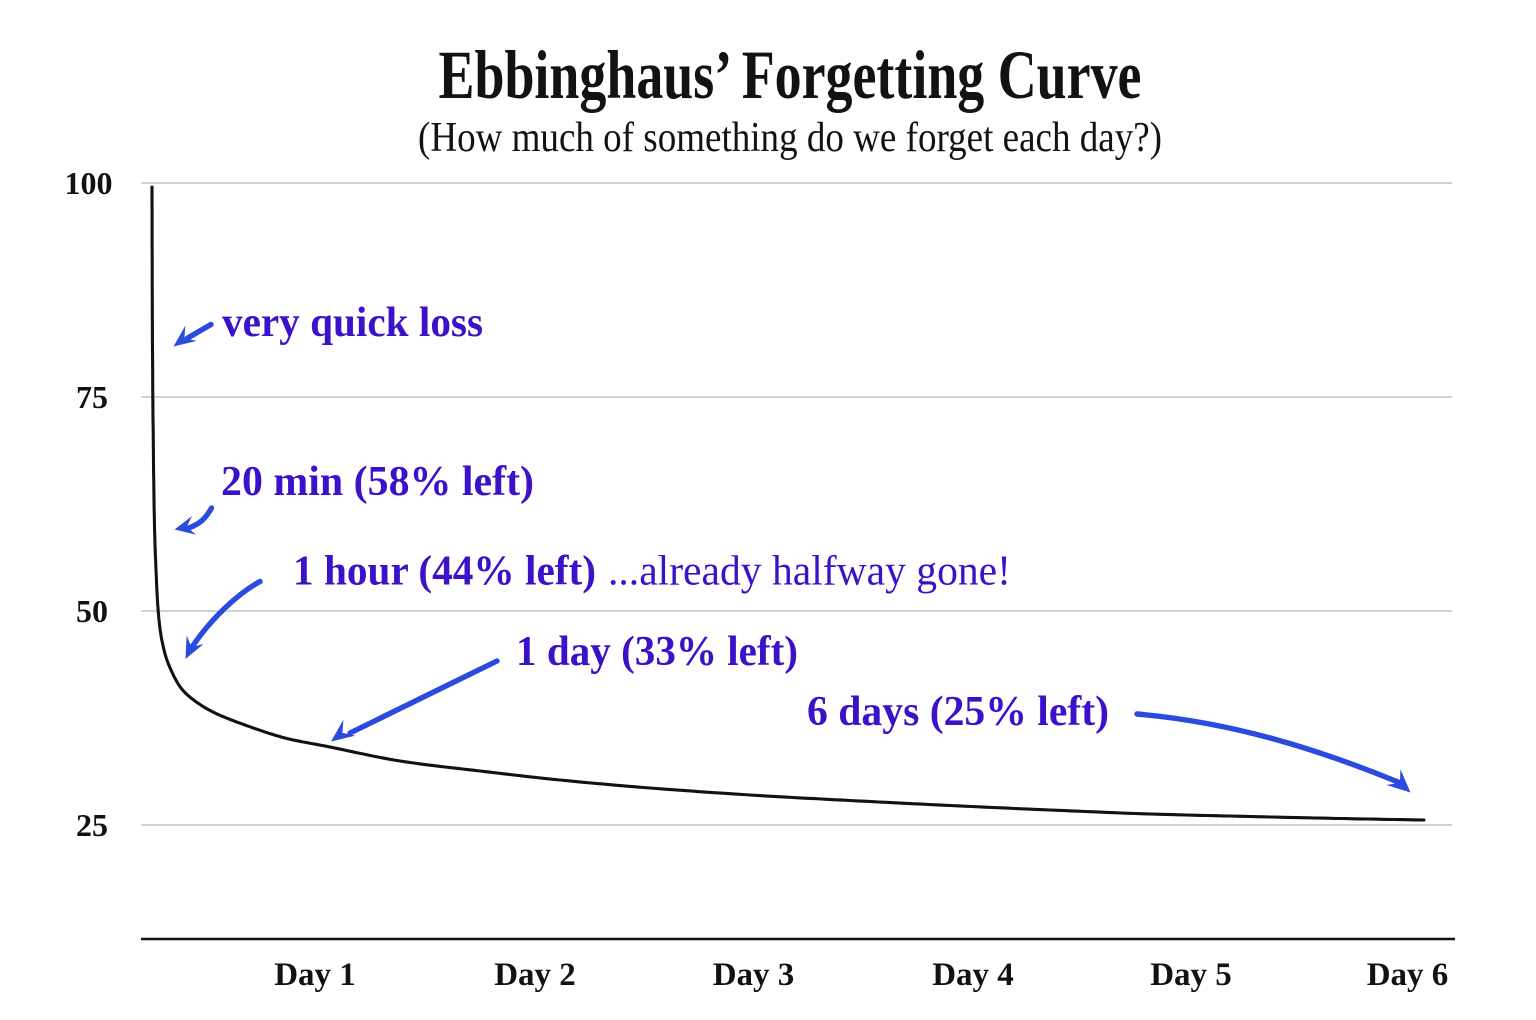  I want to click on svg-text: 50, so click(92, 611).